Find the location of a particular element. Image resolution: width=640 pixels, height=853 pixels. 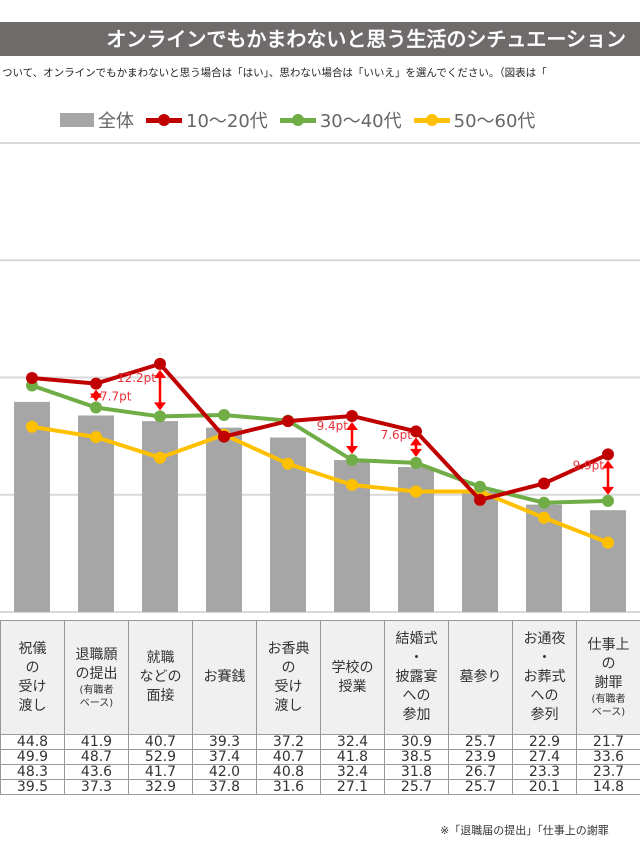

legend-30-40: 30～40代 is located at coordinates (340, 120).